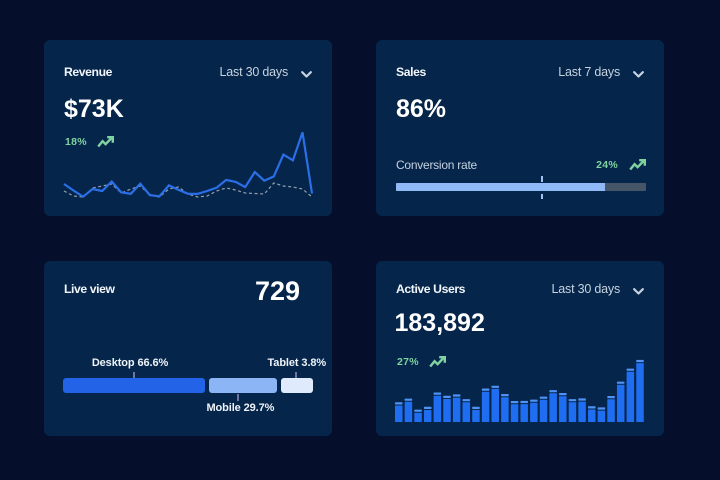 The width and height of the screenshot is (720, 480). What do you see at coordinates (76, 142) in the screenshot?
I see `revenue-delta: 18%` at bounding box center [76, 142].